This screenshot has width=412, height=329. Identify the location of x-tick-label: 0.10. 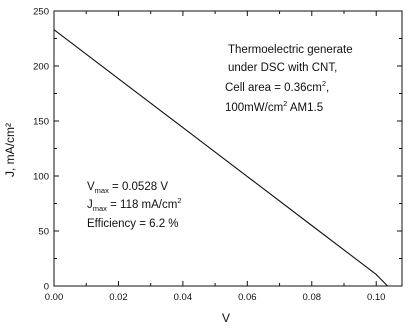
(376, 297).